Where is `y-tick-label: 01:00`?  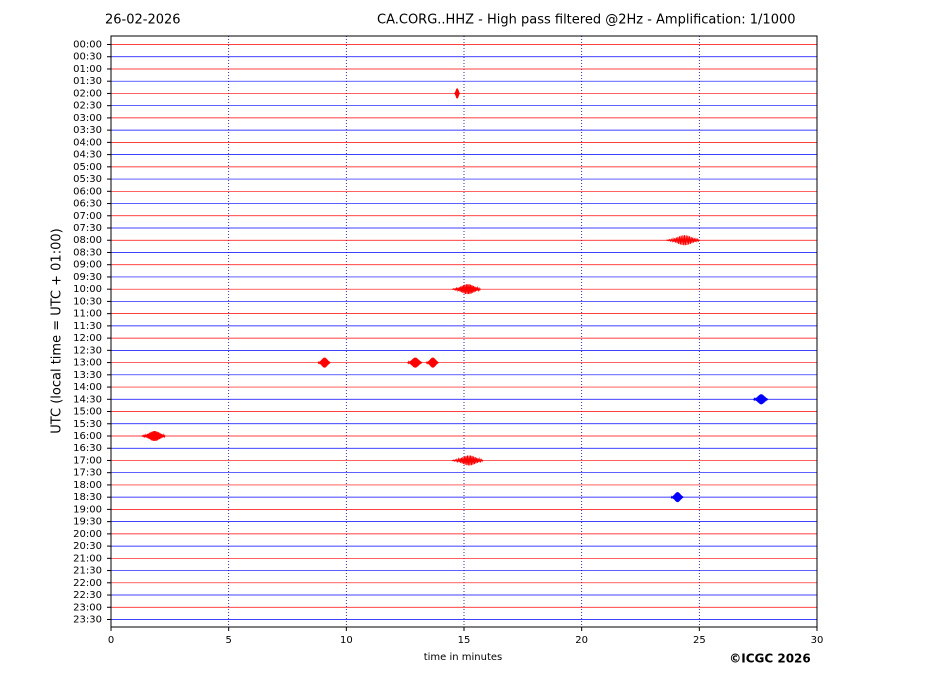 y-tick-label: 01:00 is located at coordinates (87, 69).